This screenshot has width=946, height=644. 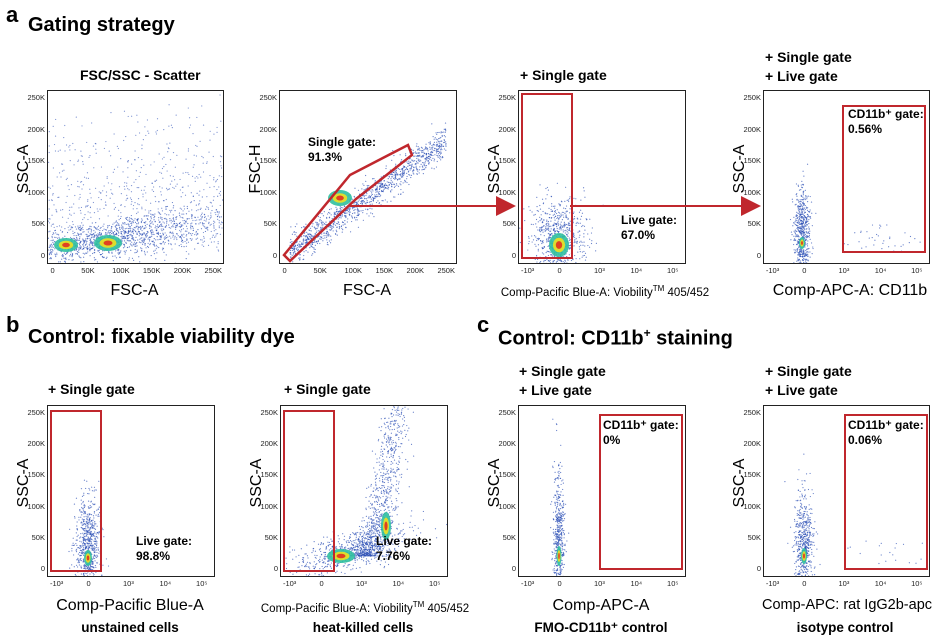 What do you see at coordinates (739, 483) in the screenshot?
I see `plot-c2-ylabel: SSC-A` at bounding box center [739, 483].